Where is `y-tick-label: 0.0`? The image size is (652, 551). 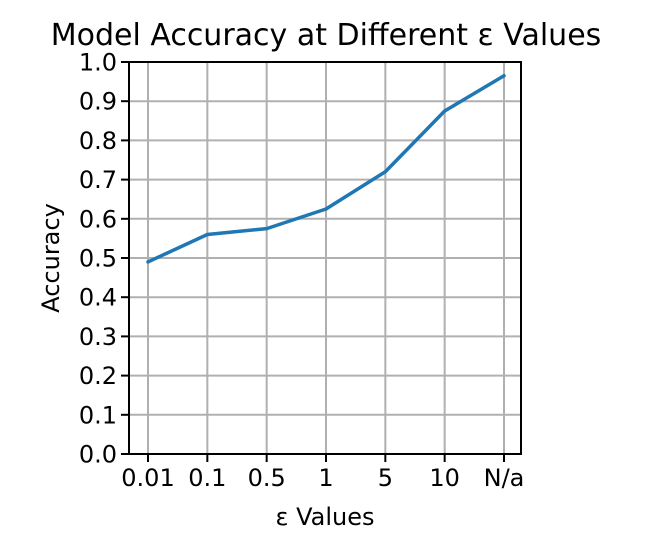
y-tick-label: 0.0 is located at coordinates (98, 455).